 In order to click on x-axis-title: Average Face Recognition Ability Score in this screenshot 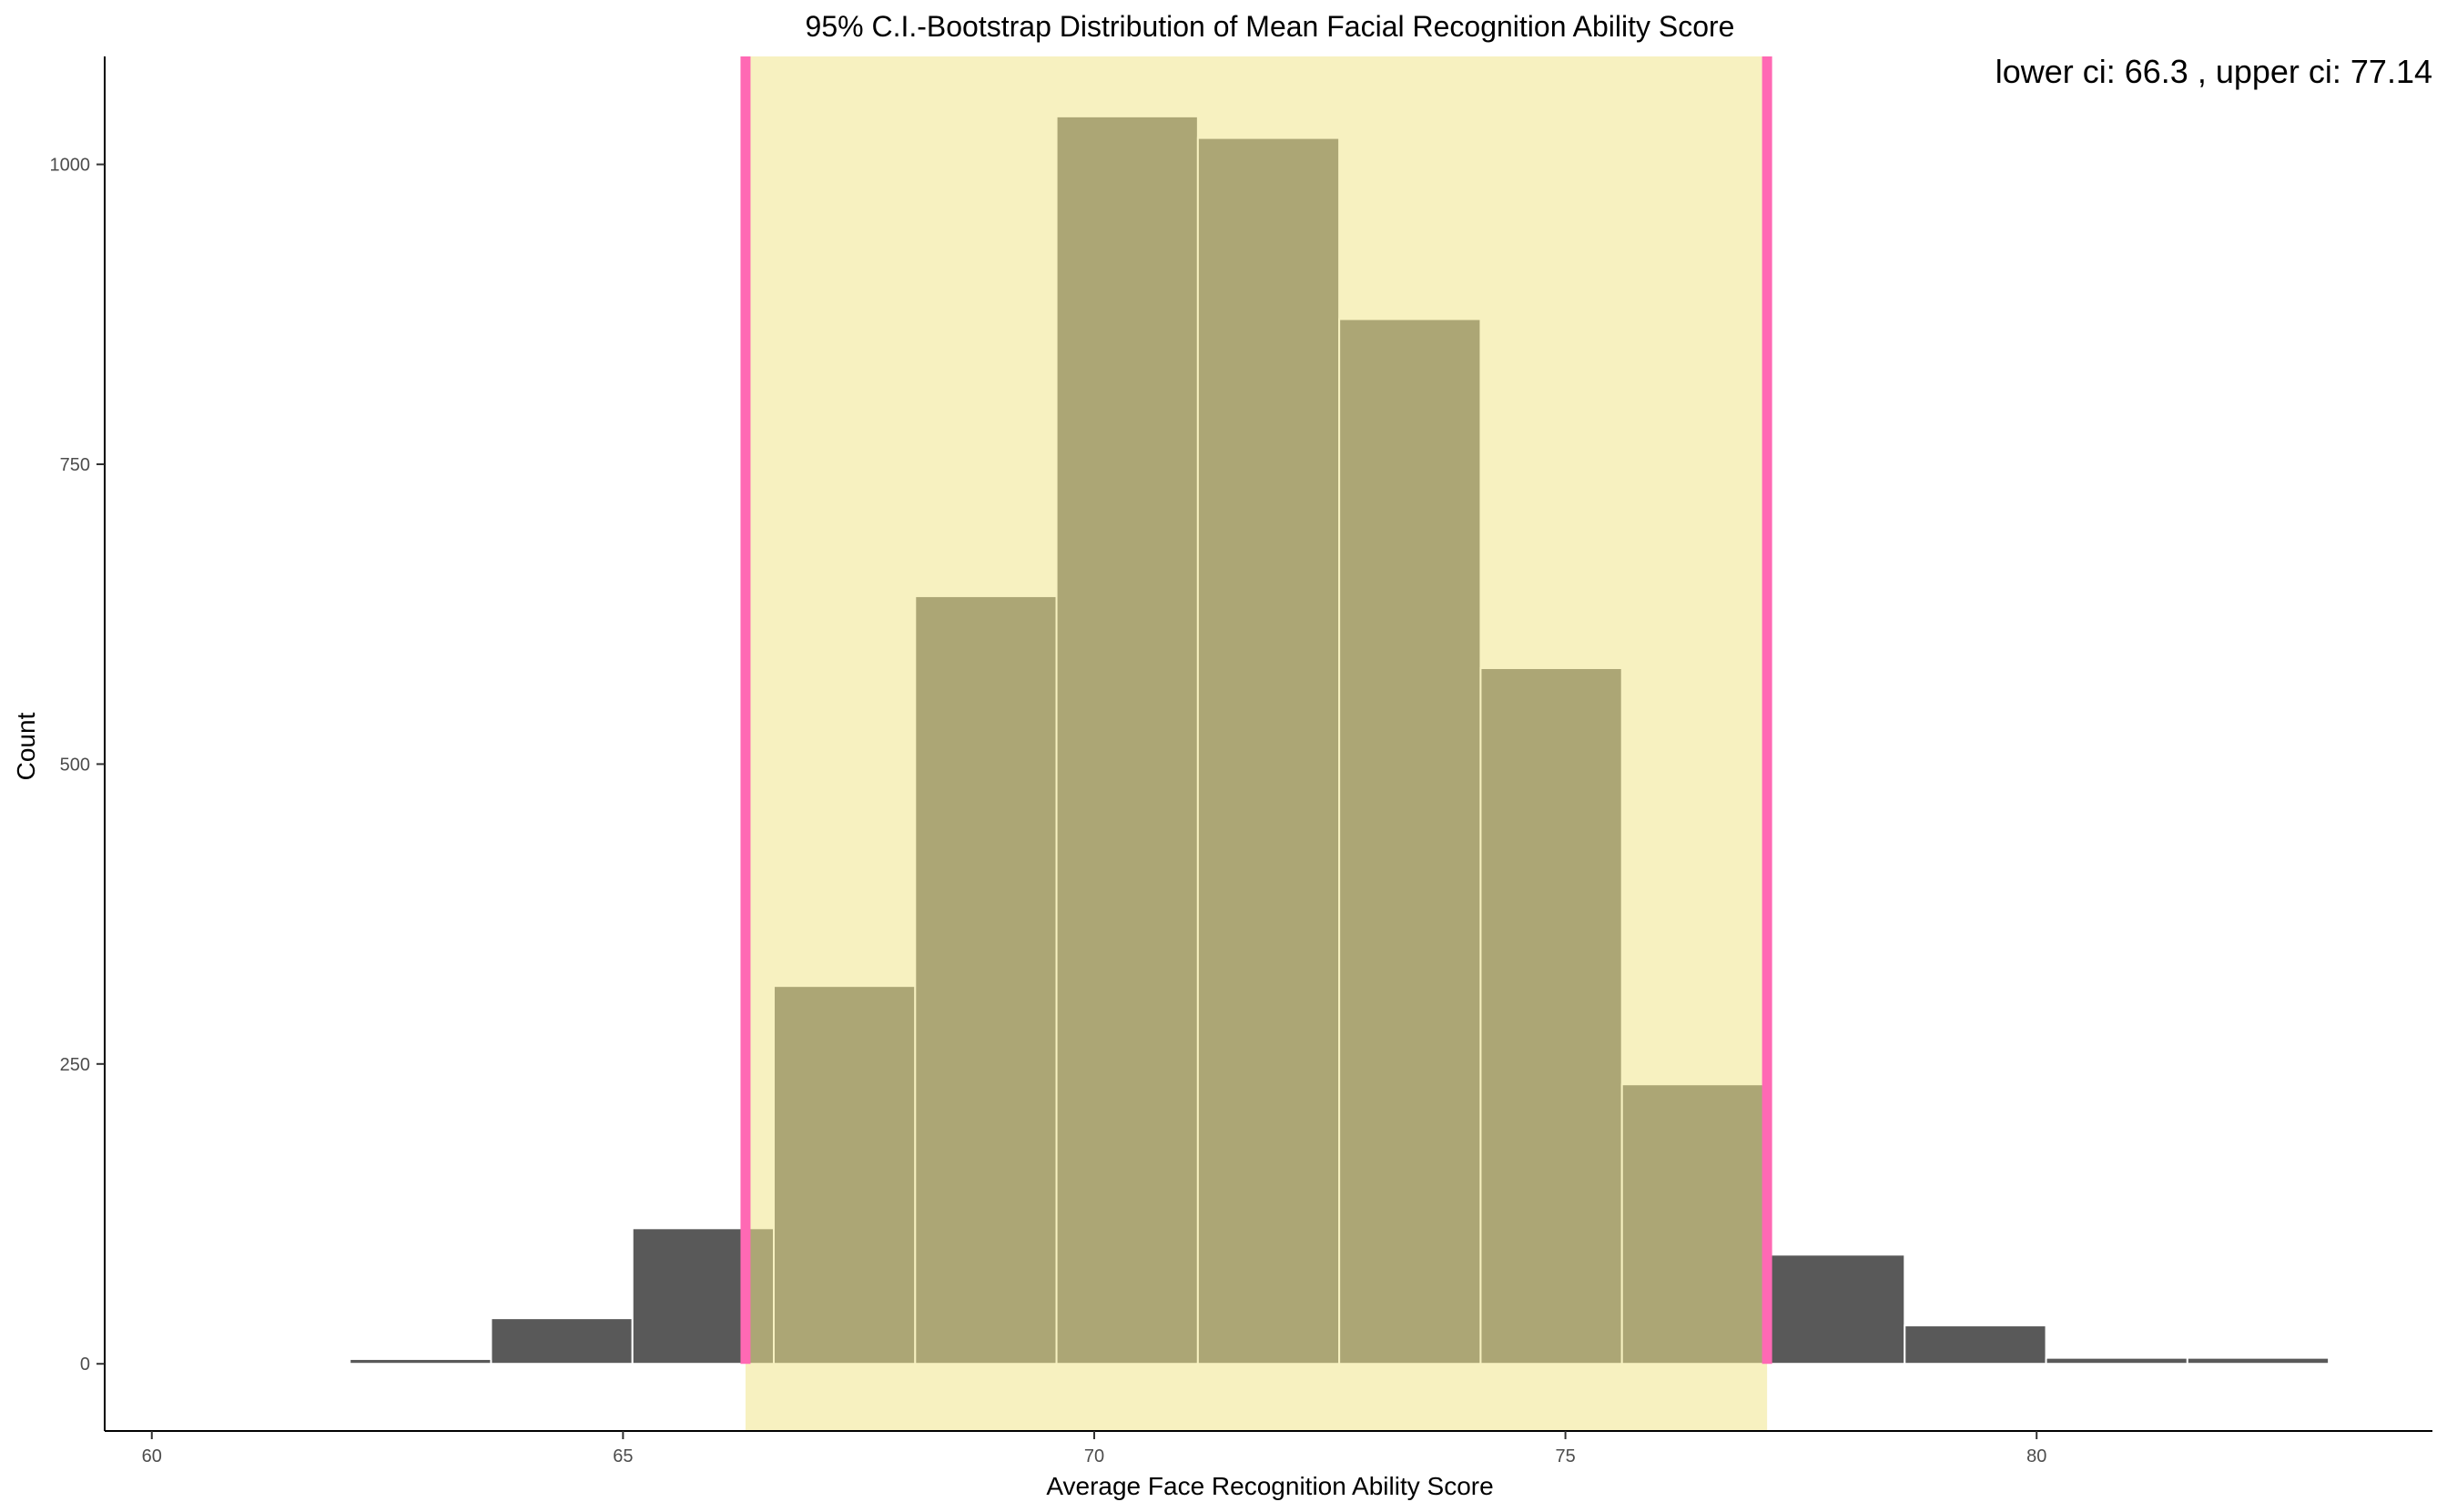, I will do `click(1269, 1486)`.